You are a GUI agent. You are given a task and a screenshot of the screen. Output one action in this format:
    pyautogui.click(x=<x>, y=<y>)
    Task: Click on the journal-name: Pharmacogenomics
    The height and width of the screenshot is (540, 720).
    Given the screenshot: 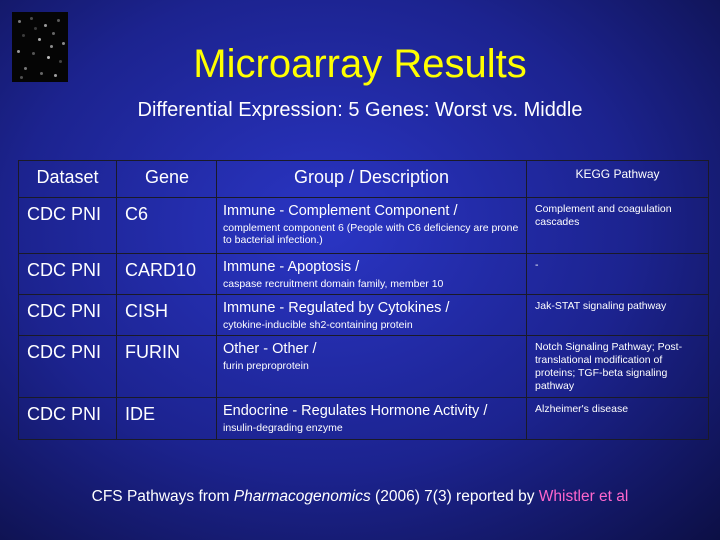 What is the action you would take?
    pyautogui.click(x=302, y=496)
    